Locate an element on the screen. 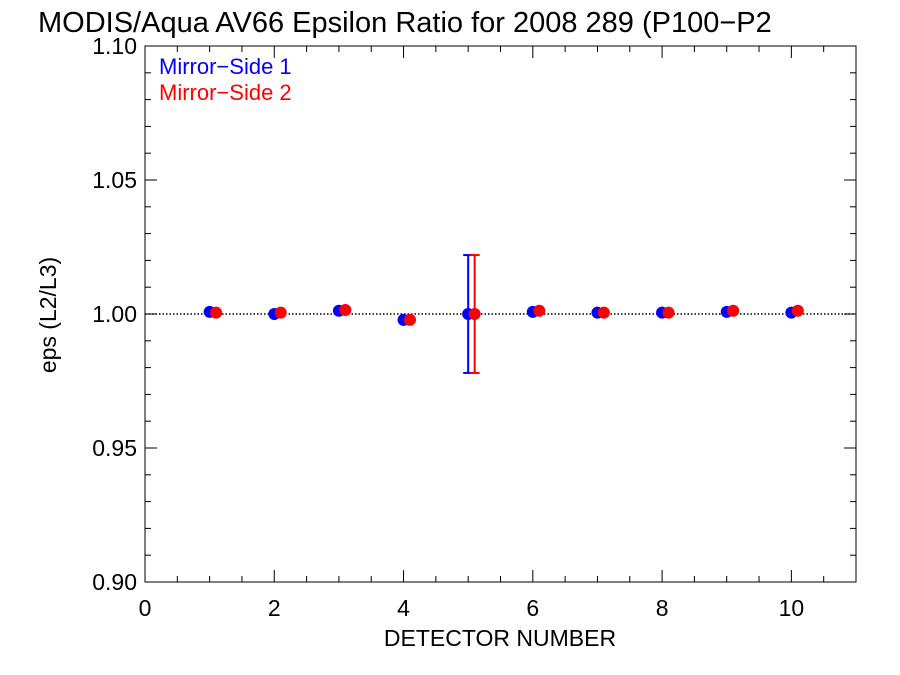 The image size is (900, 675). y-tick-label: 1.10 is located at coordinates (114, 46).